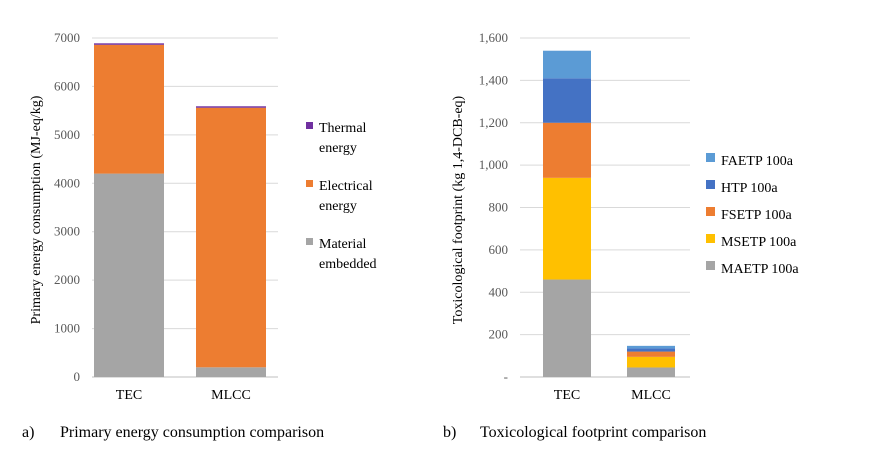 This screenshot has height=458, width=880. What do you see at coordinates (499, 249) in the screenshot?
I see `y-tick-label: 600` at bounding box center [499, 249].